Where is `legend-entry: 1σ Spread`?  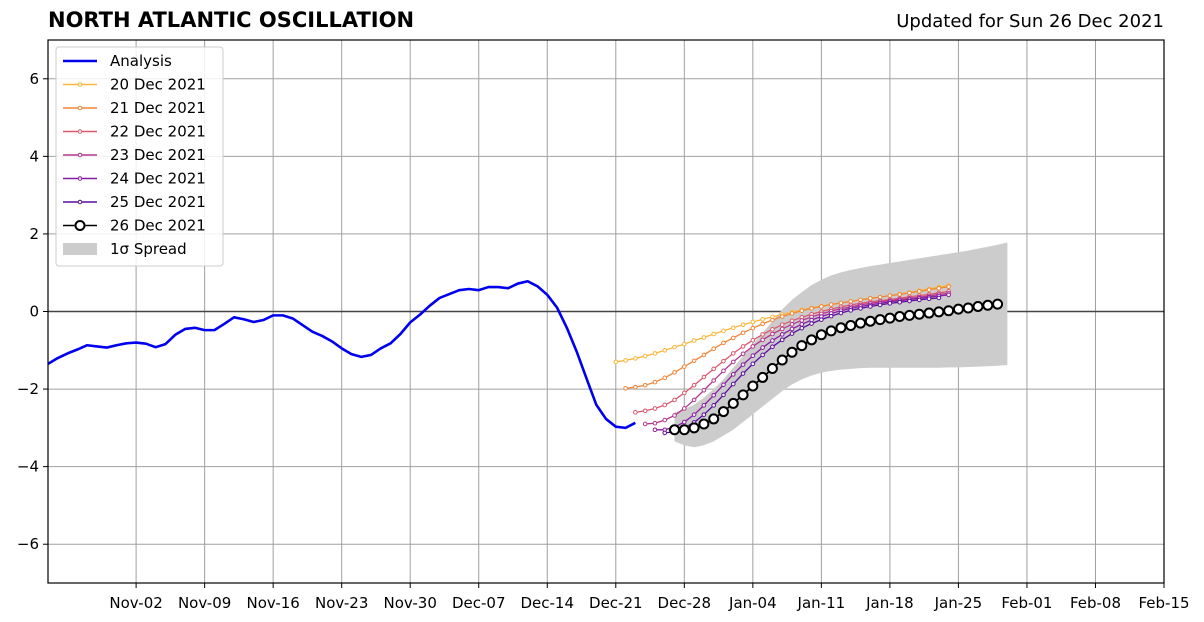
legend-entry: 1σ Spread is located at coordinates (125, 249).